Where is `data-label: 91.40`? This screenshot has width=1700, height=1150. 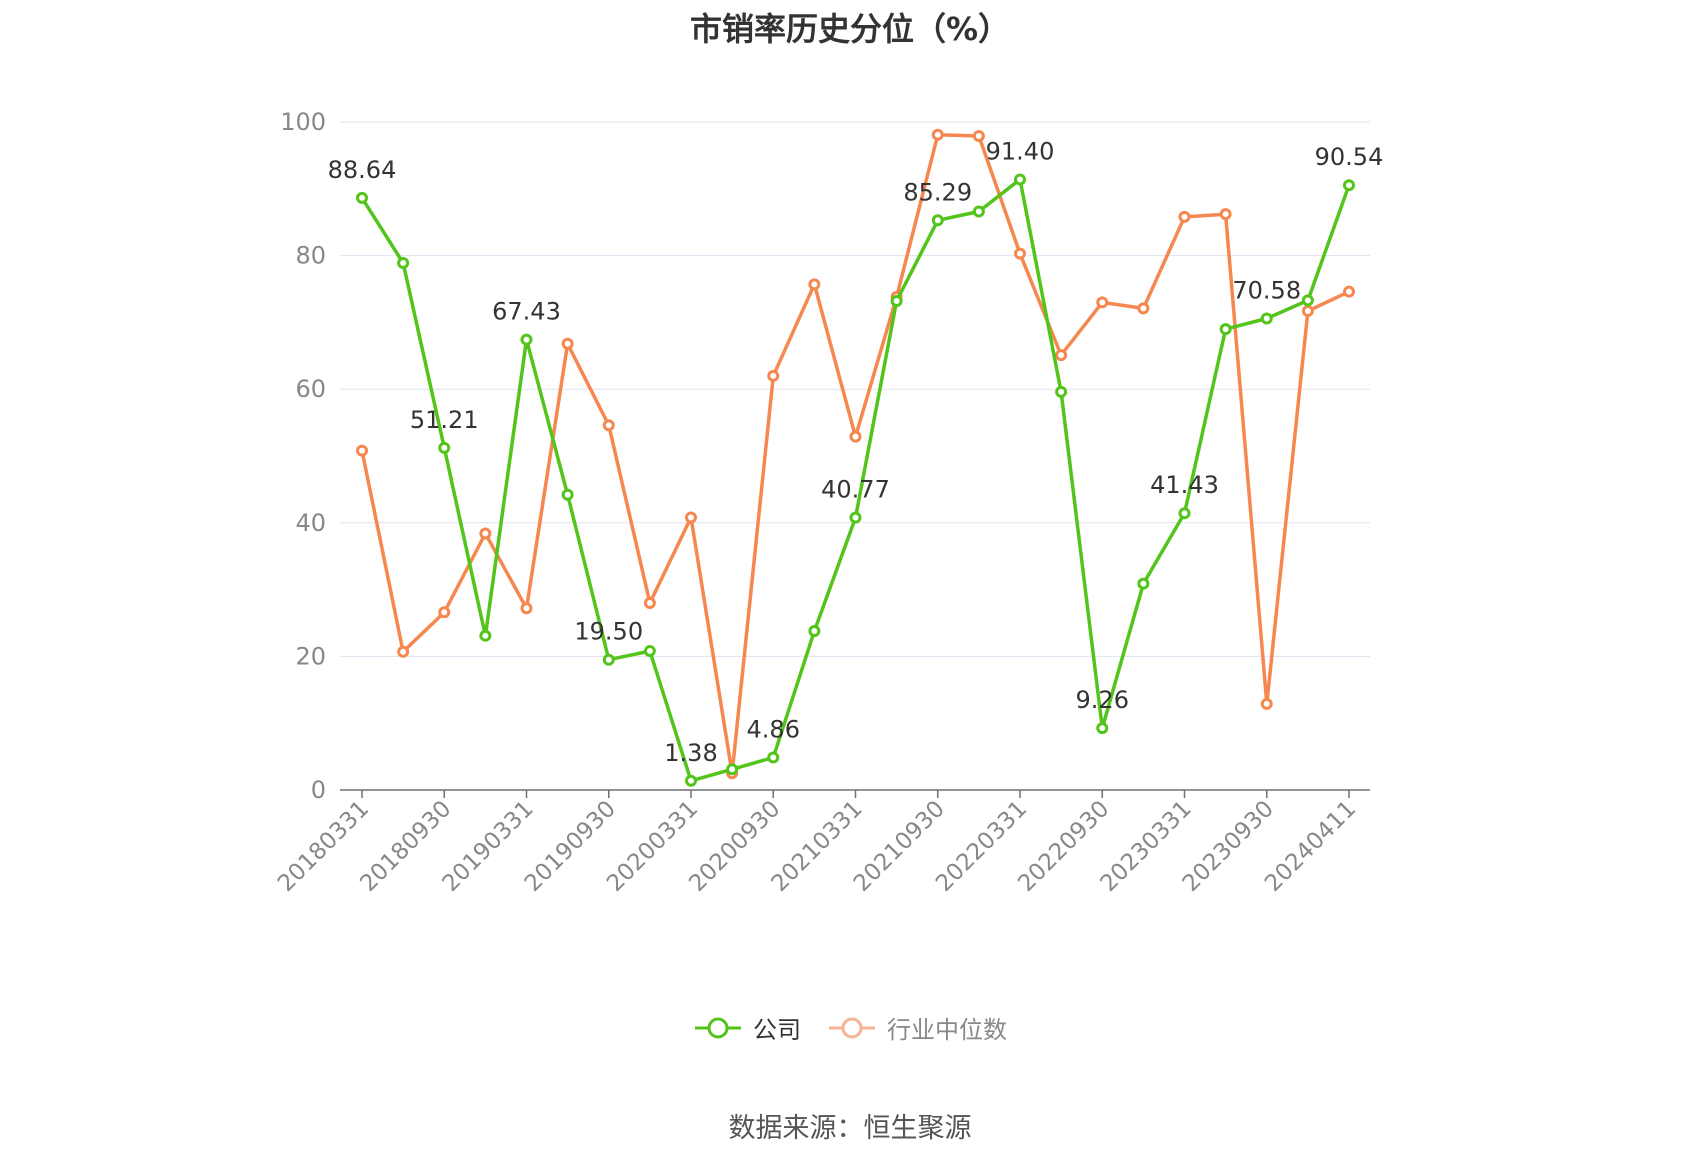
data-label: 91.40 is located at coordinates (1020, 151).